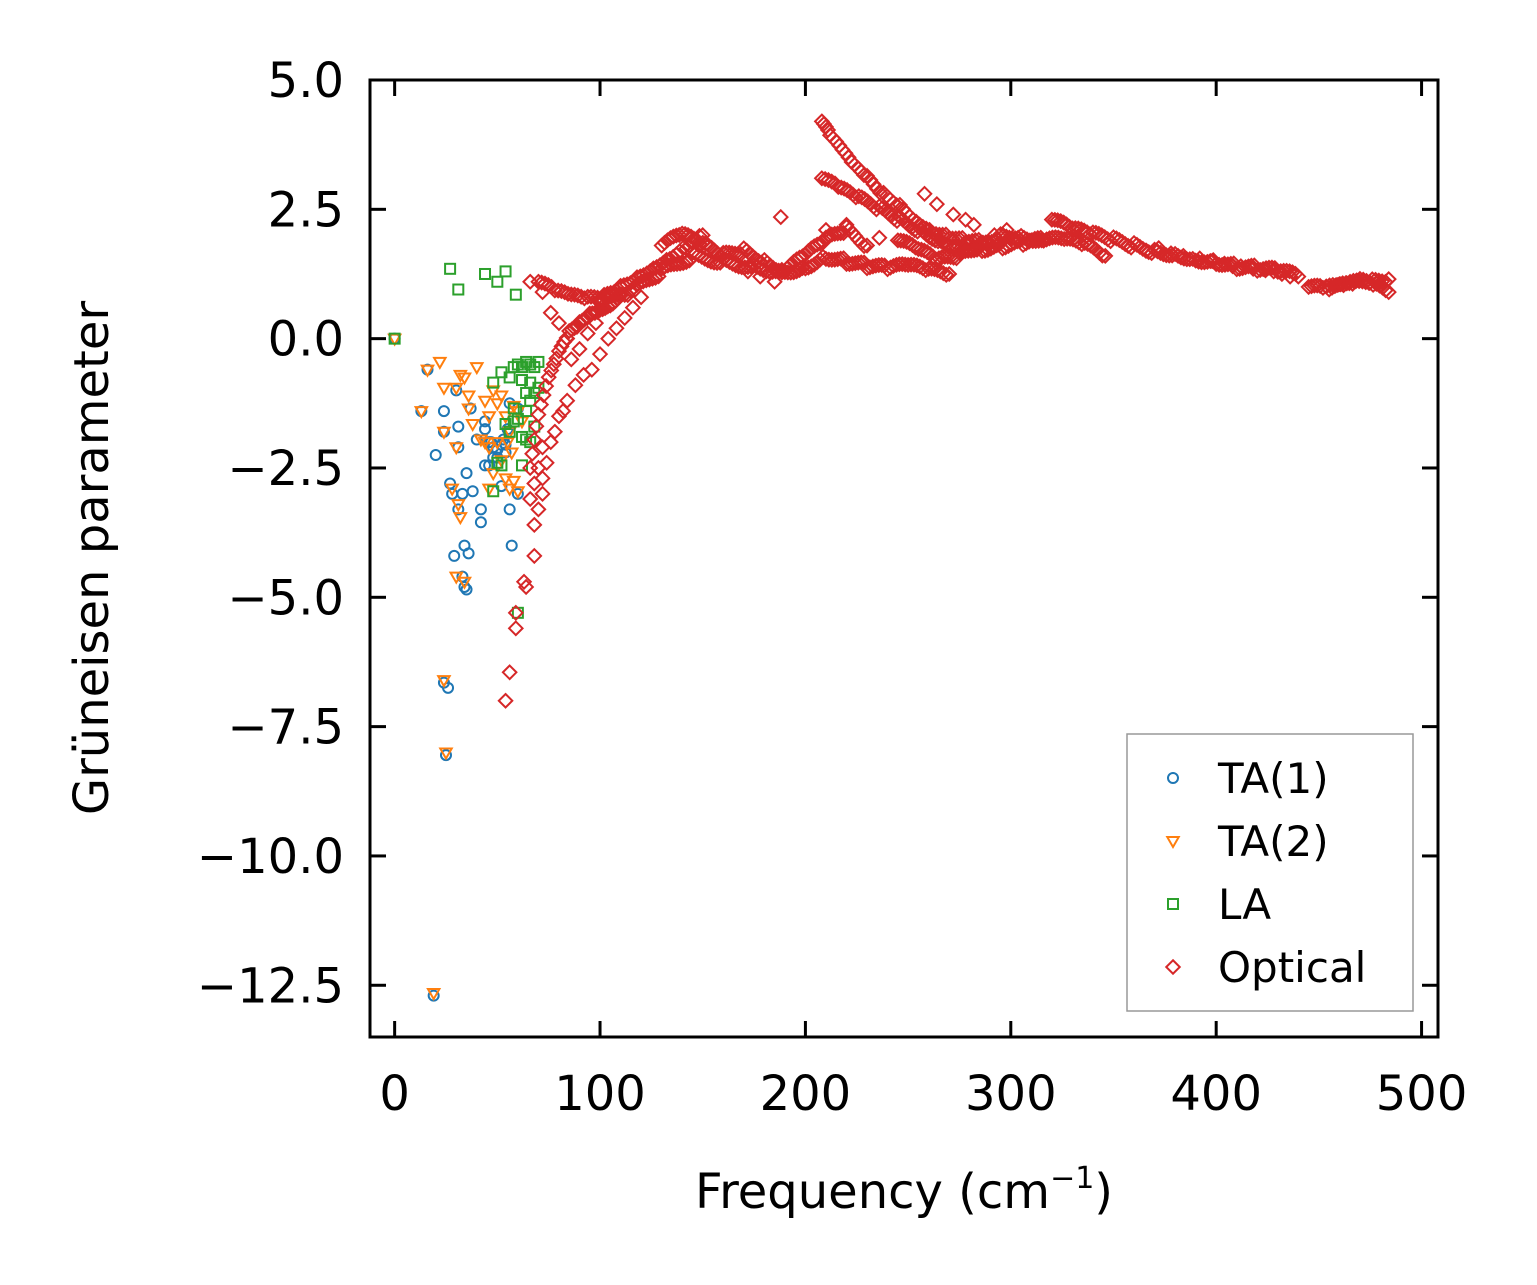  What do you see at coordinates (394, 1094) in the screenshot?
I see `x-tick-label: 0` at bounding box center [394, 1094].